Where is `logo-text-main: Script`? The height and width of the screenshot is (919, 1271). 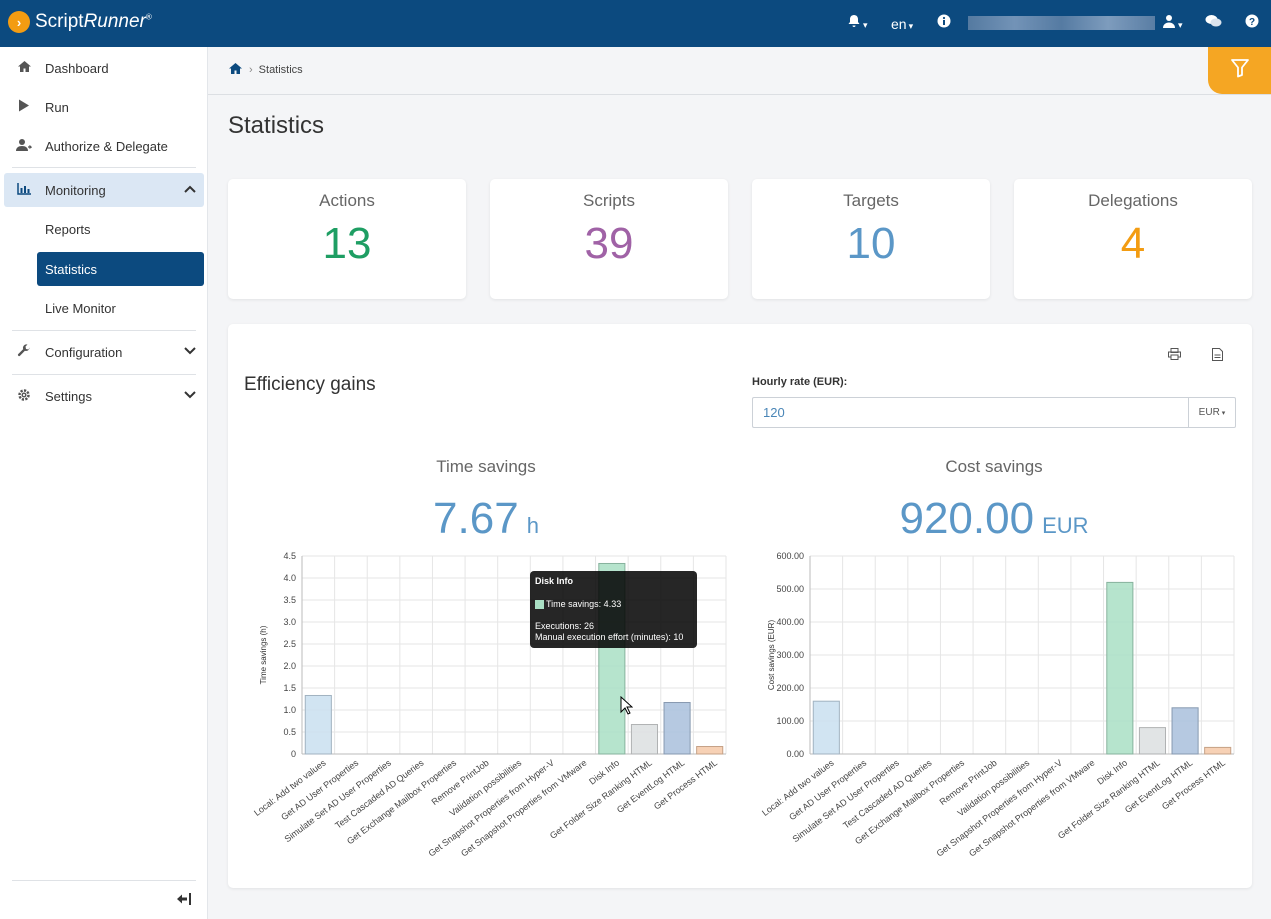 logo-text-main: Script is located at coordinates (59, 21).